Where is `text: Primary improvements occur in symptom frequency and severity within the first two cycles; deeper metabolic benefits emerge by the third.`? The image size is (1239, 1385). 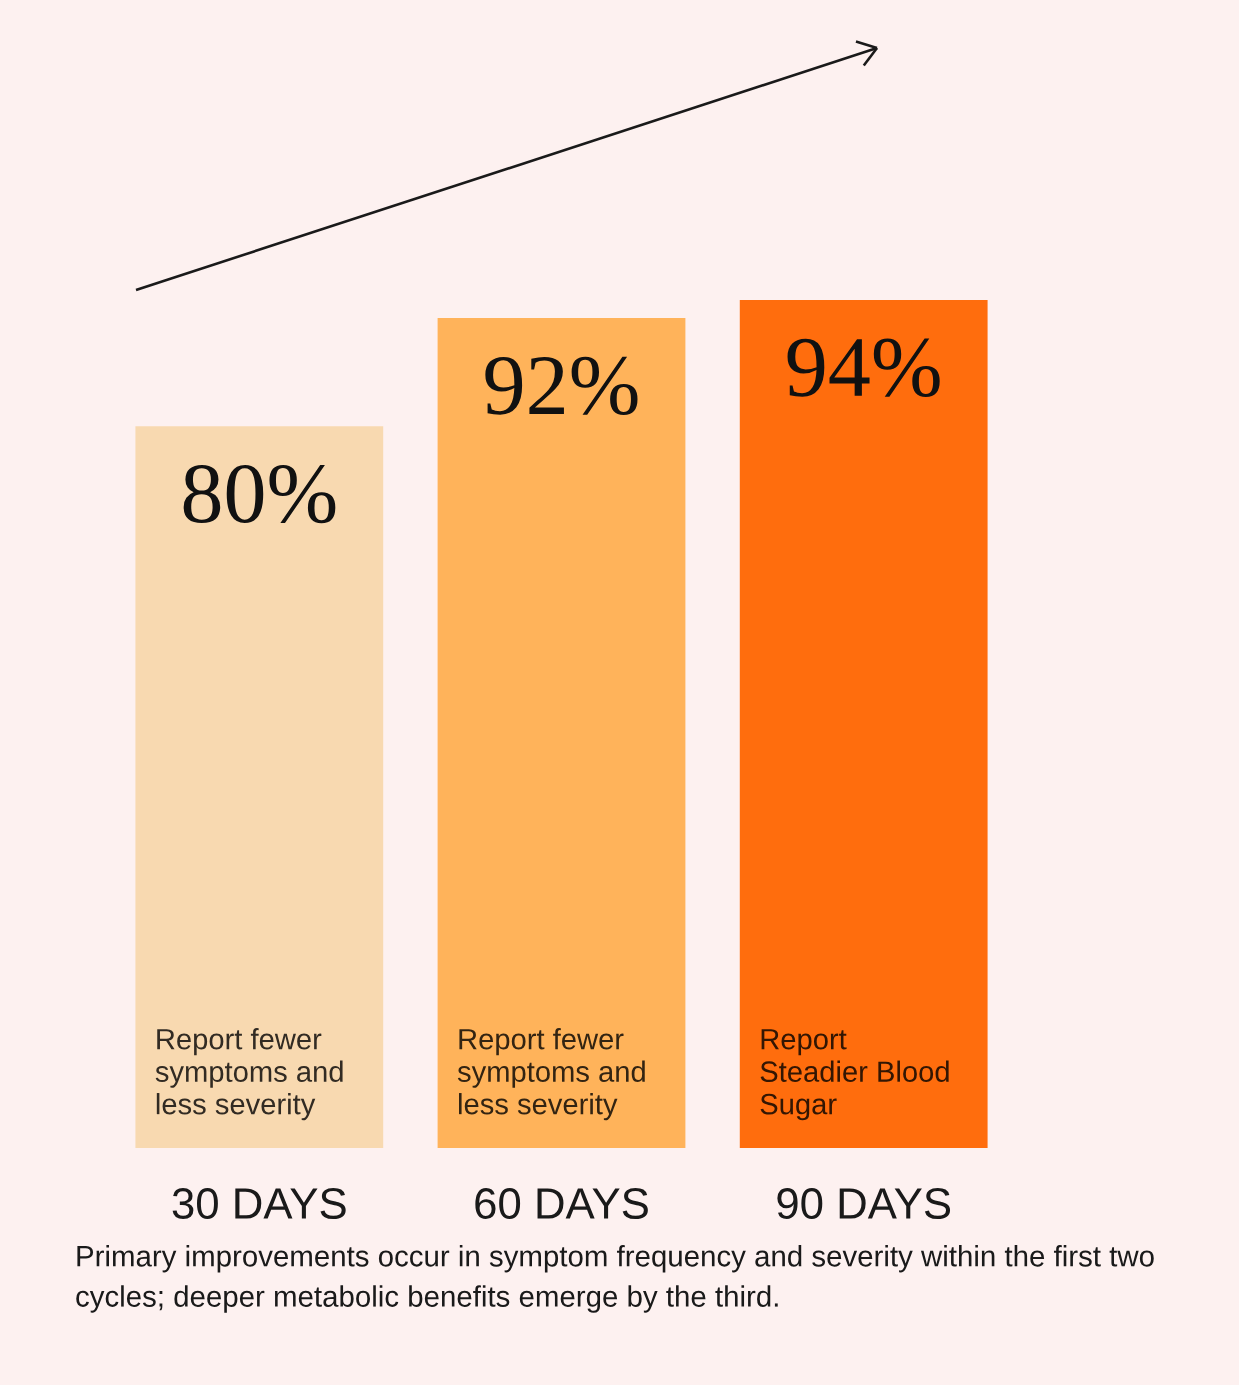 text: Primary improvements occur in symptom frequency and severity within the first two cycles; deeper metabolic benefits emerge by the third. is located at coordinates (615, 1279).